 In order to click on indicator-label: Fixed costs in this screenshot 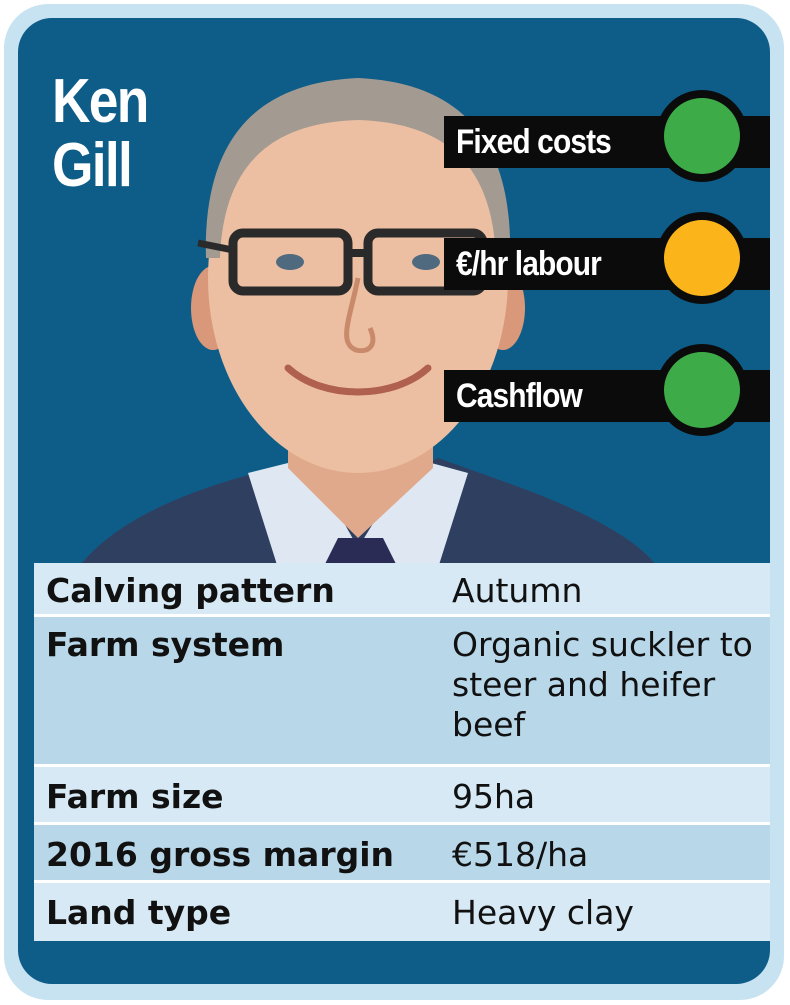, I will do `click(534, 142)`.